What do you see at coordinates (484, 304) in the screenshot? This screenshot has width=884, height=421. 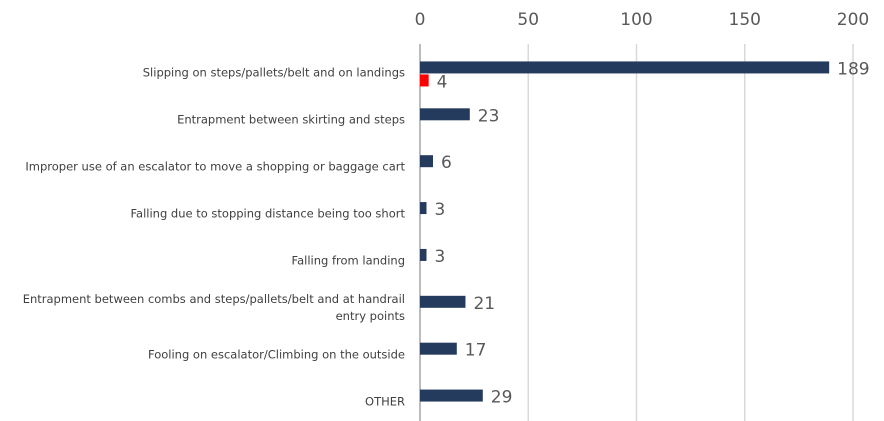 I see `value-label: 21` at bounding box center [484, 304].